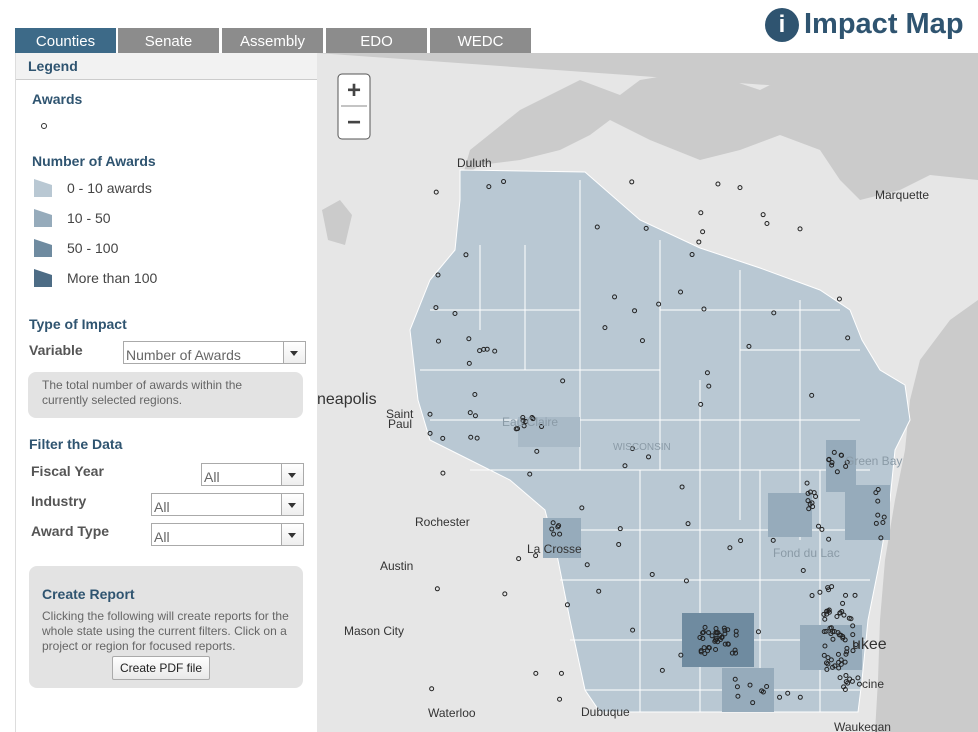  I want to click on report-heading: Create Report, so click(88, 594).